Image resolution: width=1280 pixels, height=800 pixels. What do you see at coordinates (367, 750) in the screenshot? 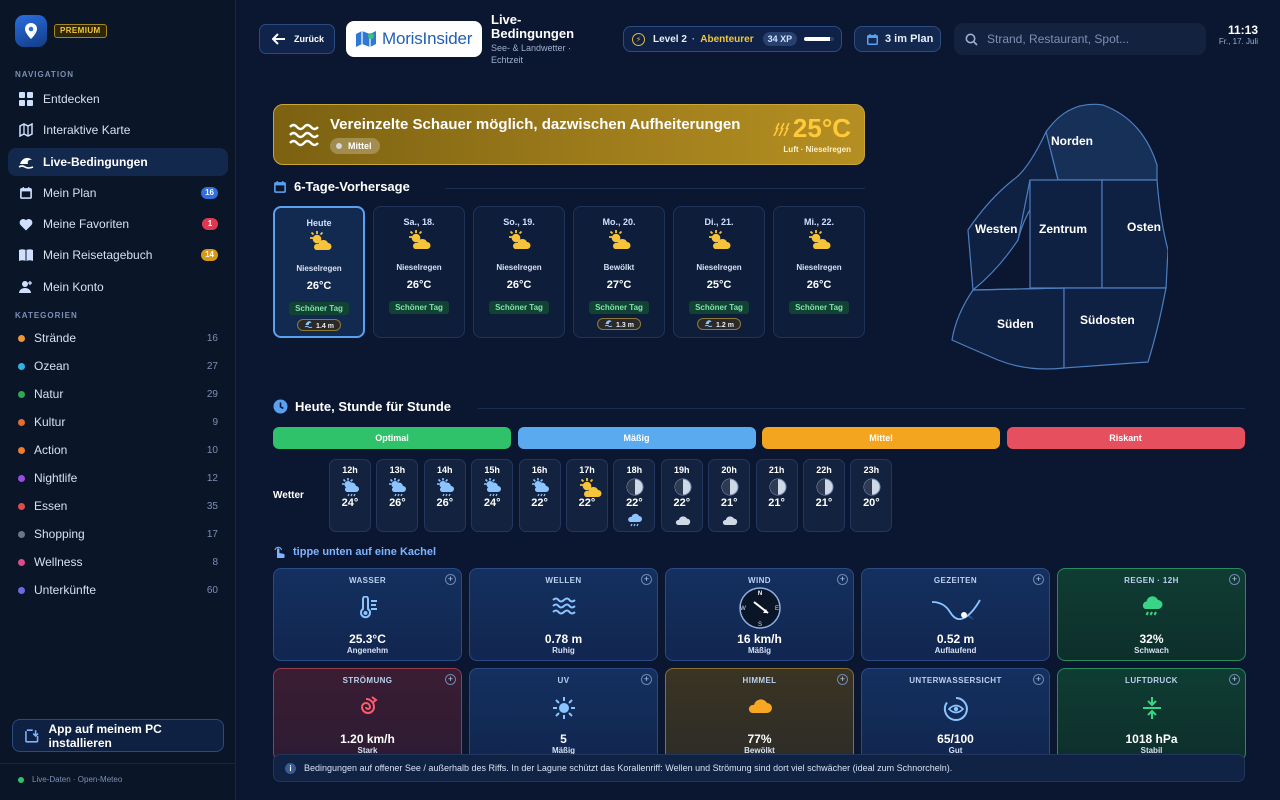
I see `tile-status: Stark` at bounding box center [367, 750].